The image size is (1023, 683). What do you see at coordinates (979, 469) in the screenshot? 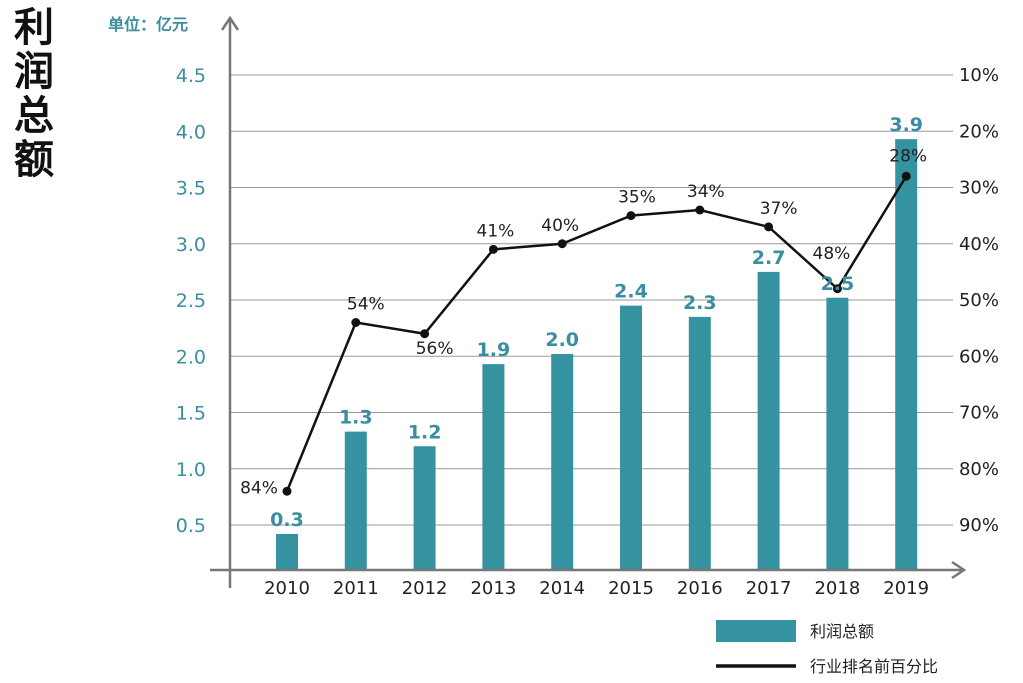
I see `right-tick-label: 80%` at bounding box center [979, 469].